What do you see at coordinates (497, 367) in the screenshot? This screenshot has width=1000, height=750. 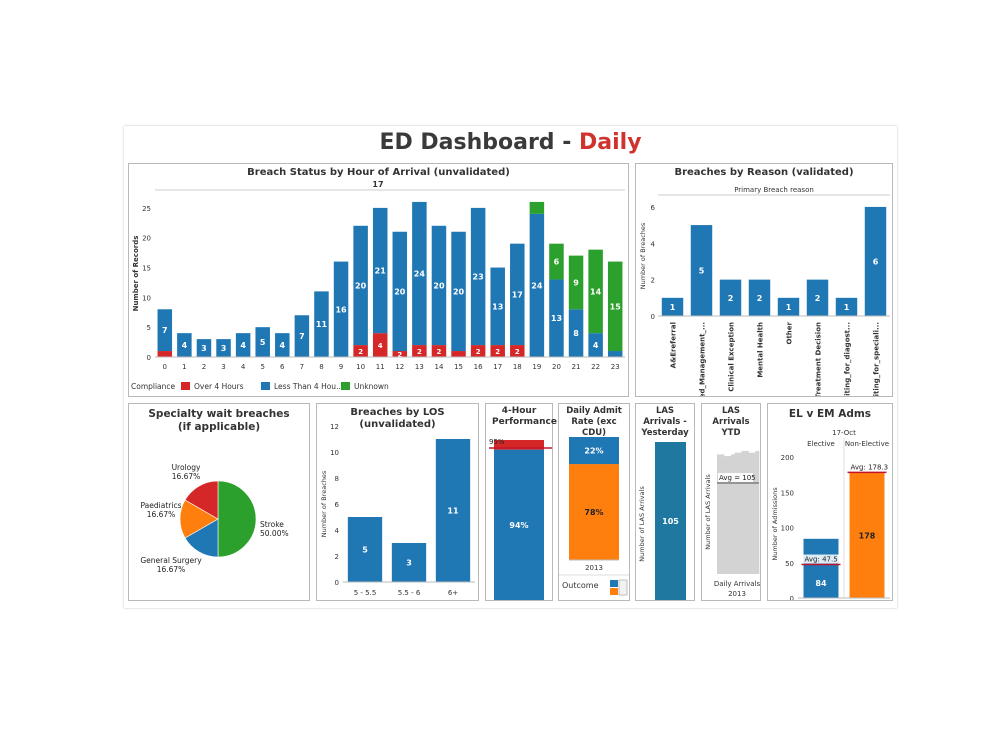 I see `hour-x-tick: 17` at bounding box center [497, 367].